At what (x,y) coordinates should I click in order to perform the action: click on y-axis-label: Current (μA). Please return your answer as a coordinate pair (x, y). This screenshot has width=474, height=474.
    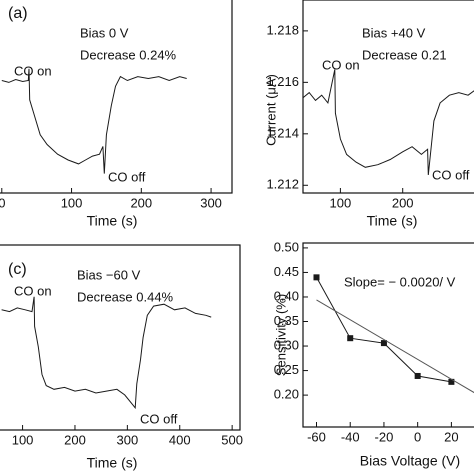
    Looking at the image, I should click on (270, 110).